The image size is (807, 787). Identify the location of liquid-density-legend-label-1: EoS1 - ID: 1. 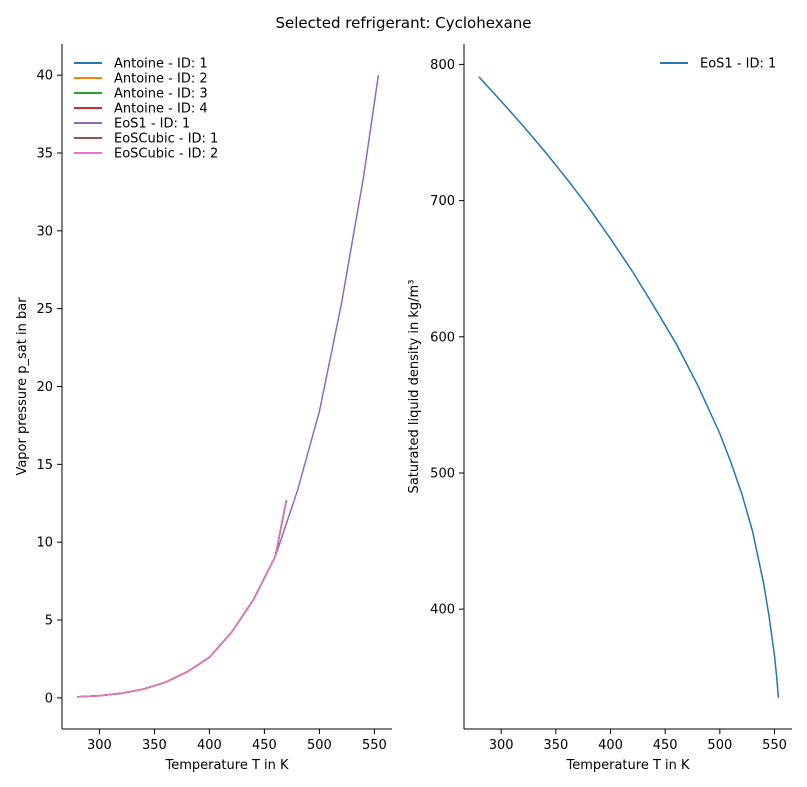
(738, 64).